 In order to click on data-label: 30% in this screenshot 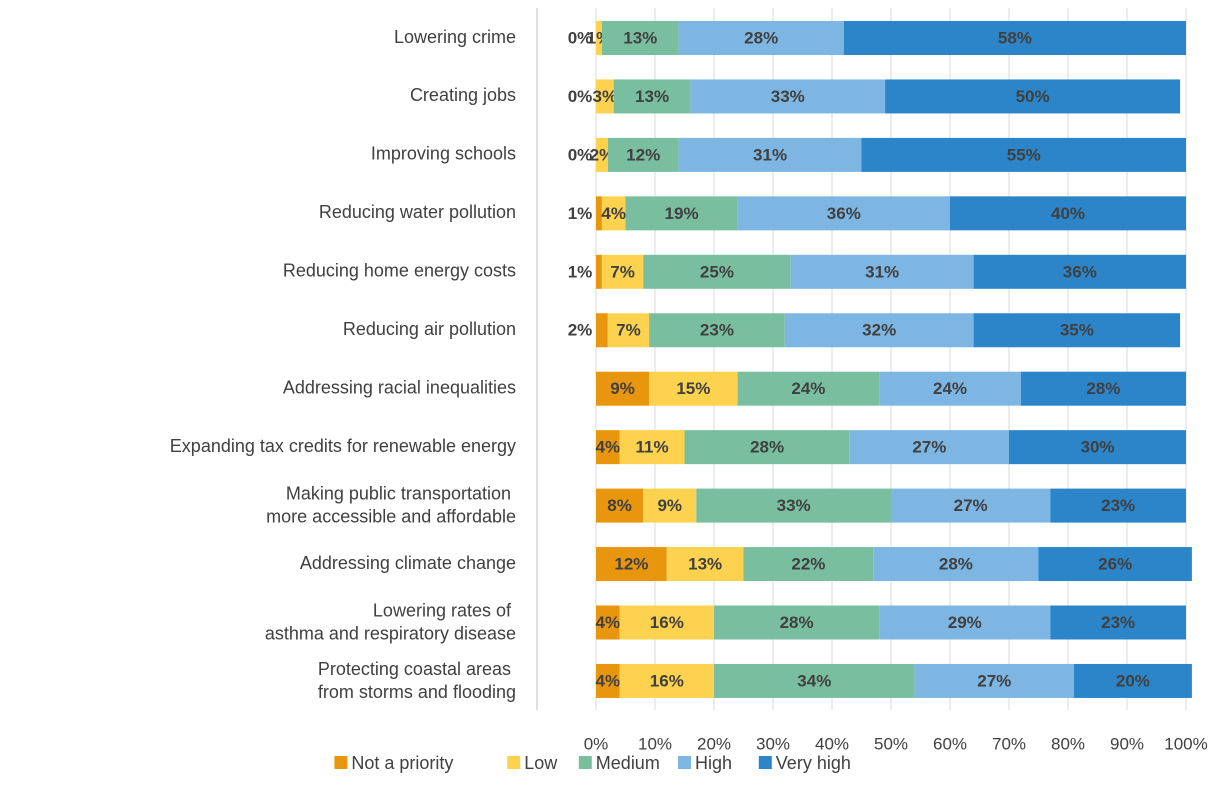, I will do `click(1097, 447)`.